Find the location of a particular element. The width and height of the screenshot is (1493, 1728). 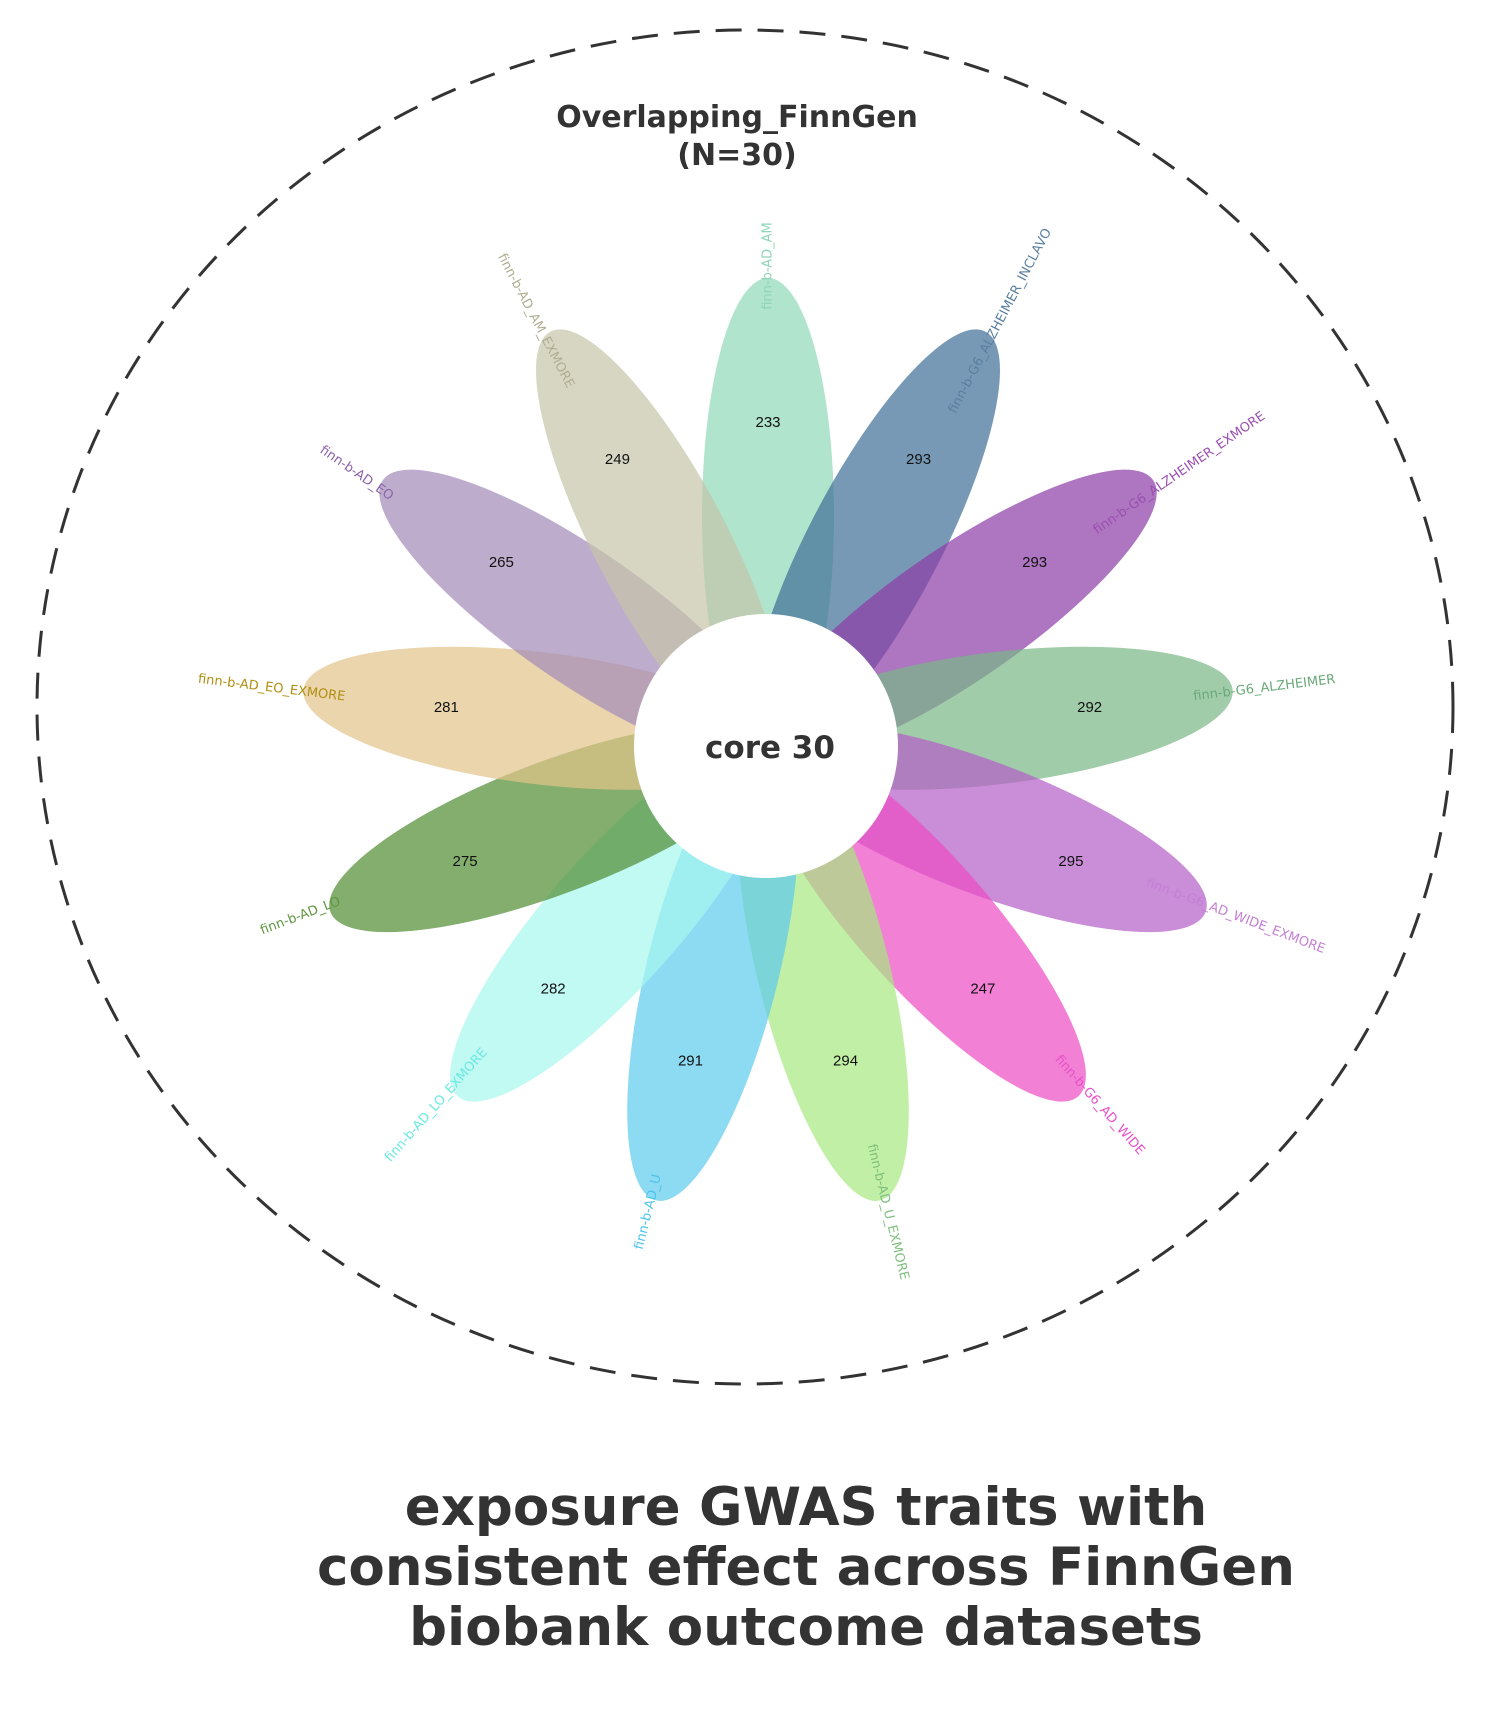

petal-count-finn-b-AD_LO: 275 is located at coordinates (465, 861).